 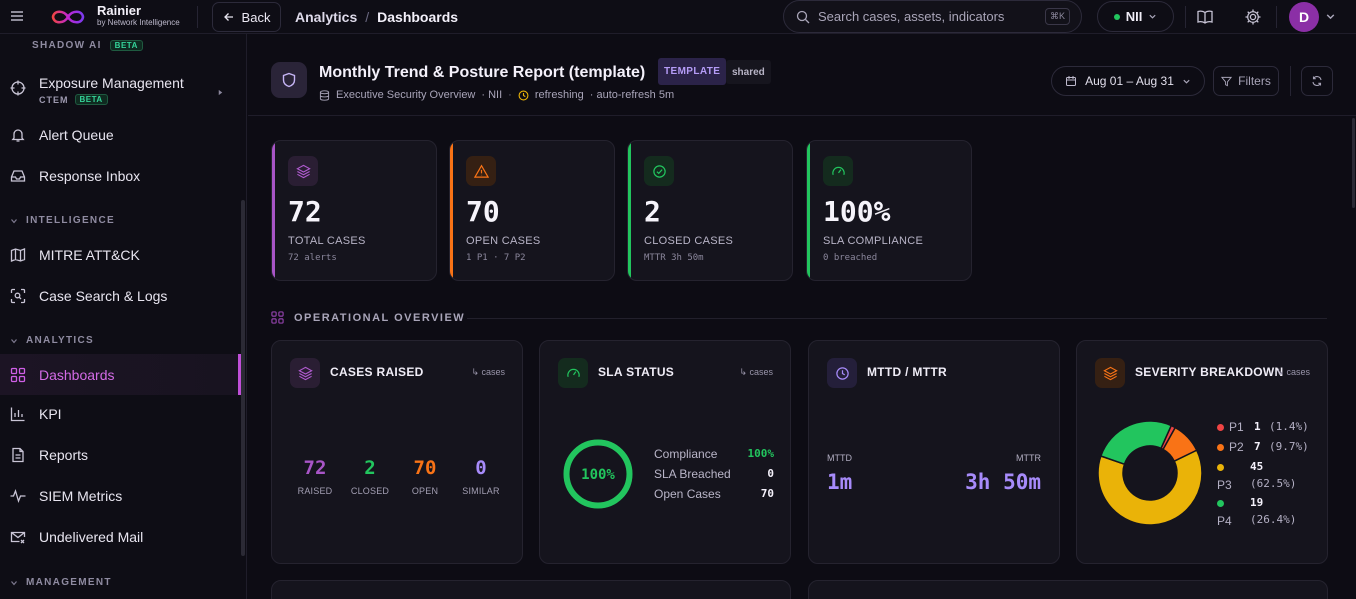 What do you see at coordinates (120, 455) in the screenshot?
I see `sidebar-item-reports: Reports` at bounding box center [120, 455].